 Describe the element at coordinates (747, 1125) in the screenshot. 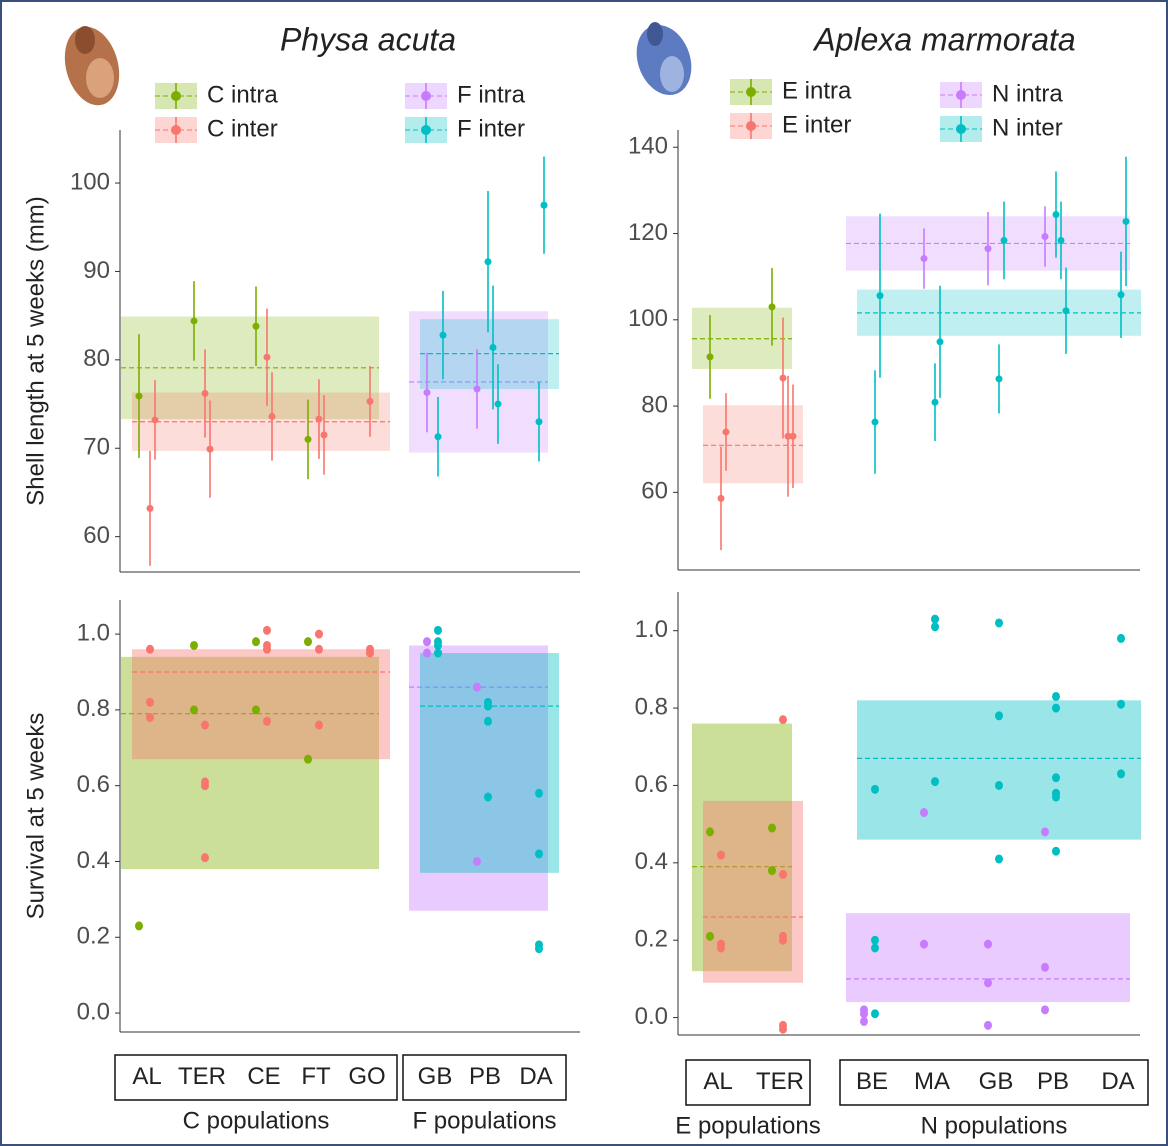

I see `group-label: E populations` at that location.